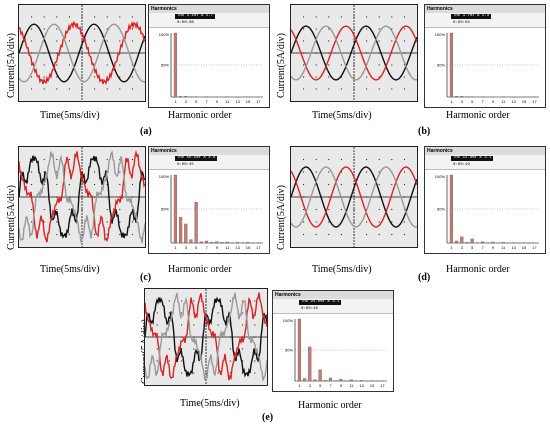  Describe the element at coordinates (472, 158) in the screenshot. I see `thd-readout: THD 12.8%f A 3.1` at that location.